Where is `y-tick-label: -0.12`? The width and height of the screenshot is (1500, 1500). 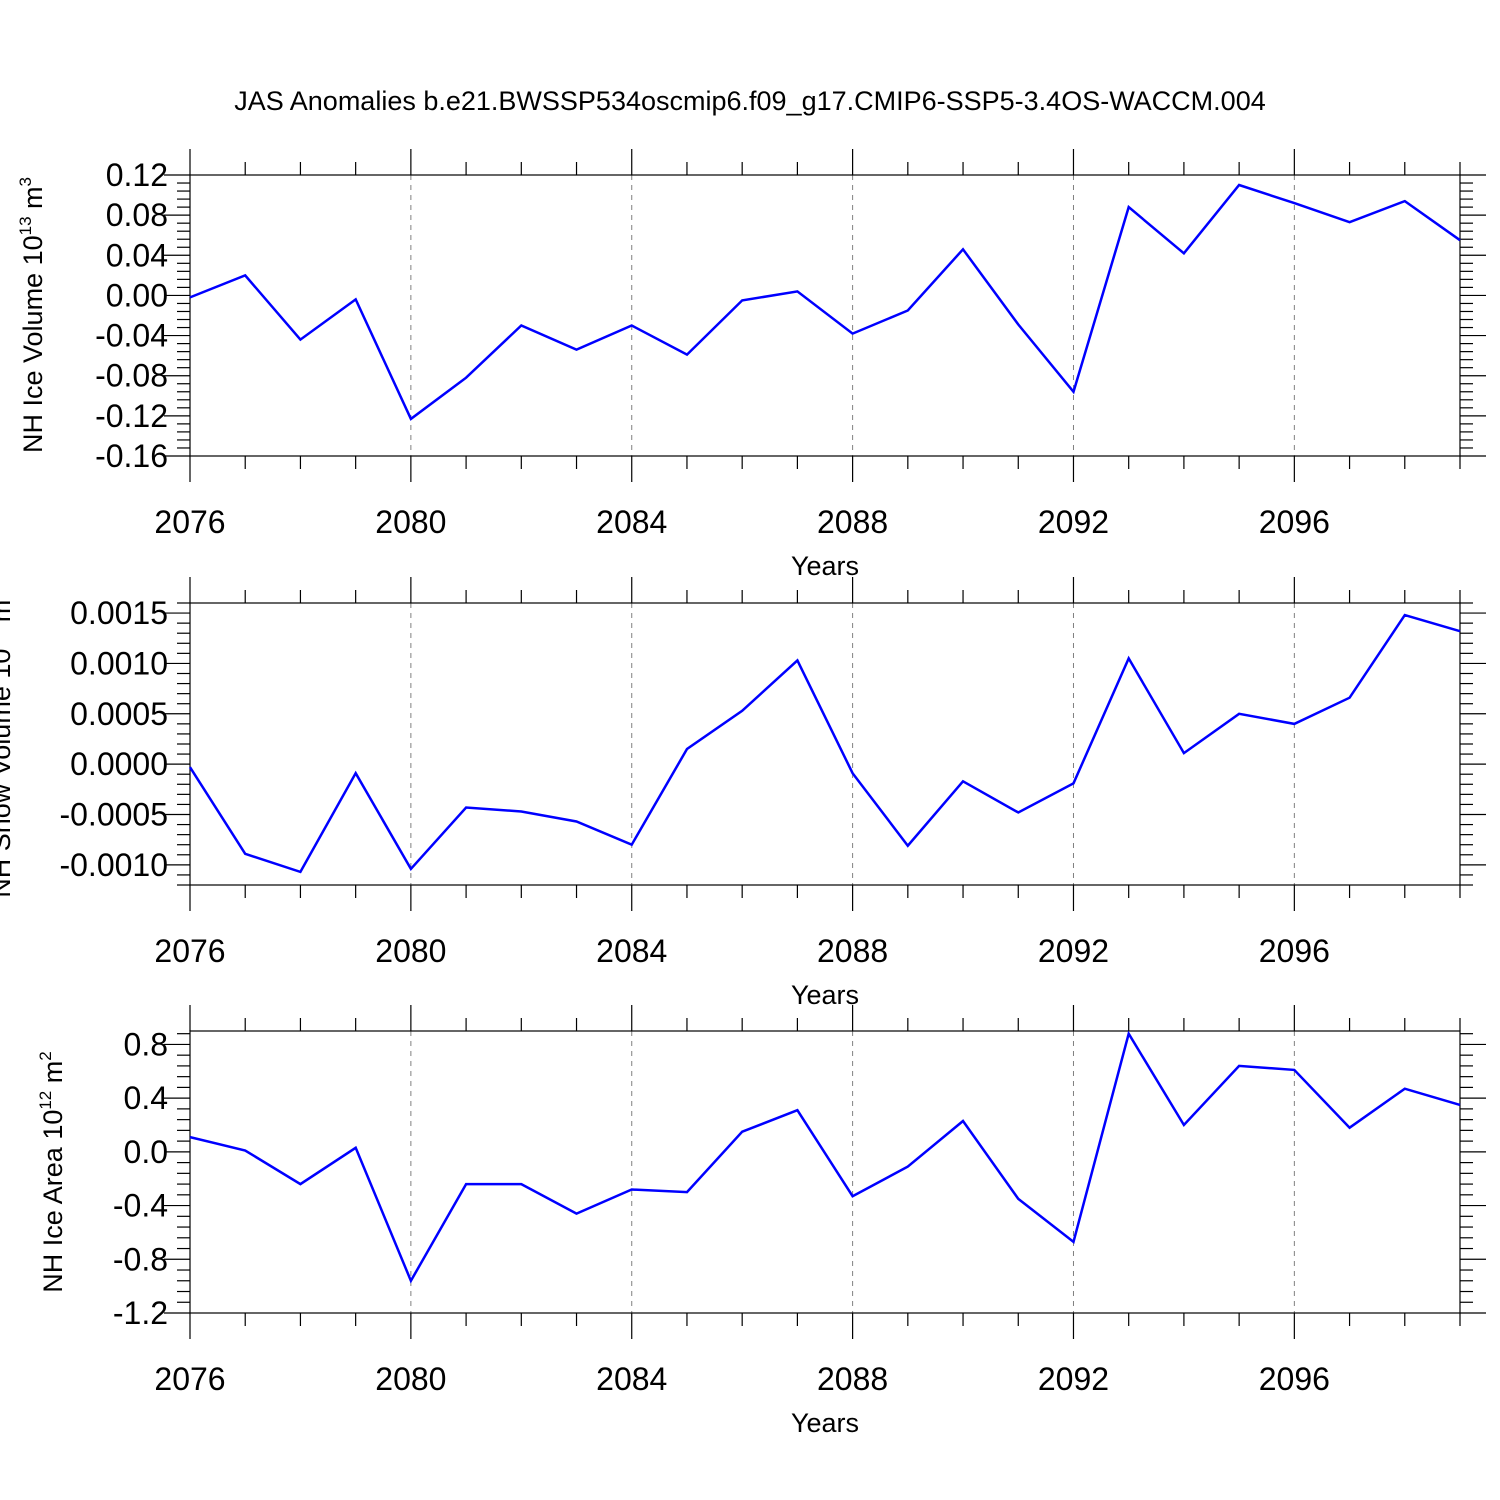
y-tick-label: -0.12 is located at coordinates (131, 416).